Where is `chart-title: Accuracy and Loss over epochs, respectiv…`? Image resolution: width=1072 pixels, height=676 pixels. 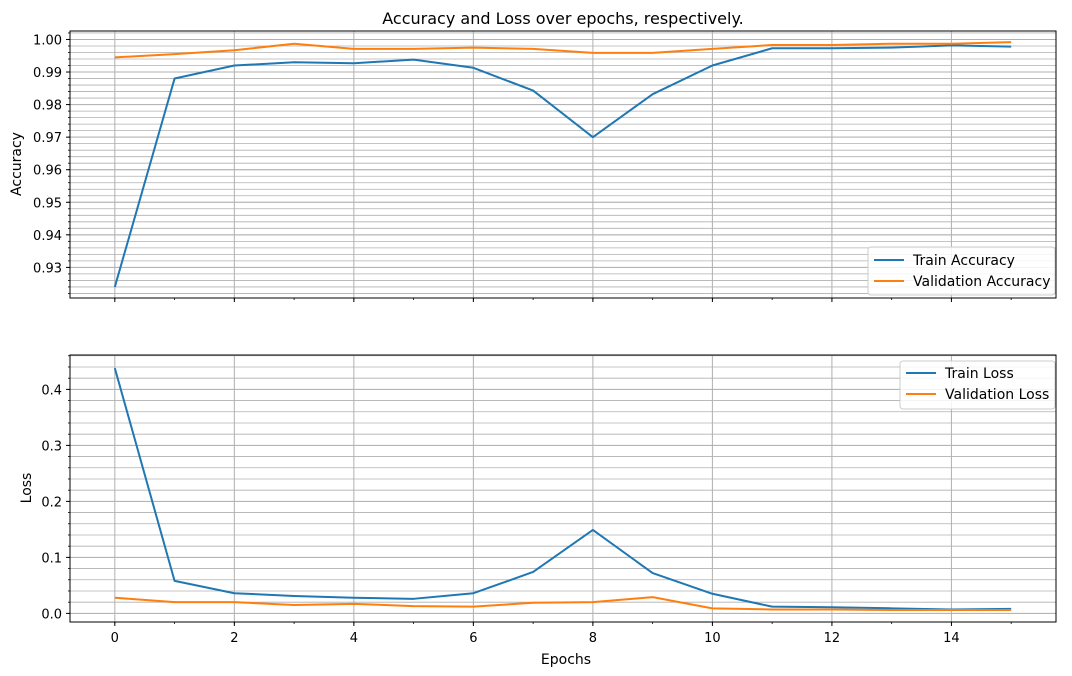
chart-title: Accuracy and Loss over epochs, respectiv… is located at coordinates (562, 18).